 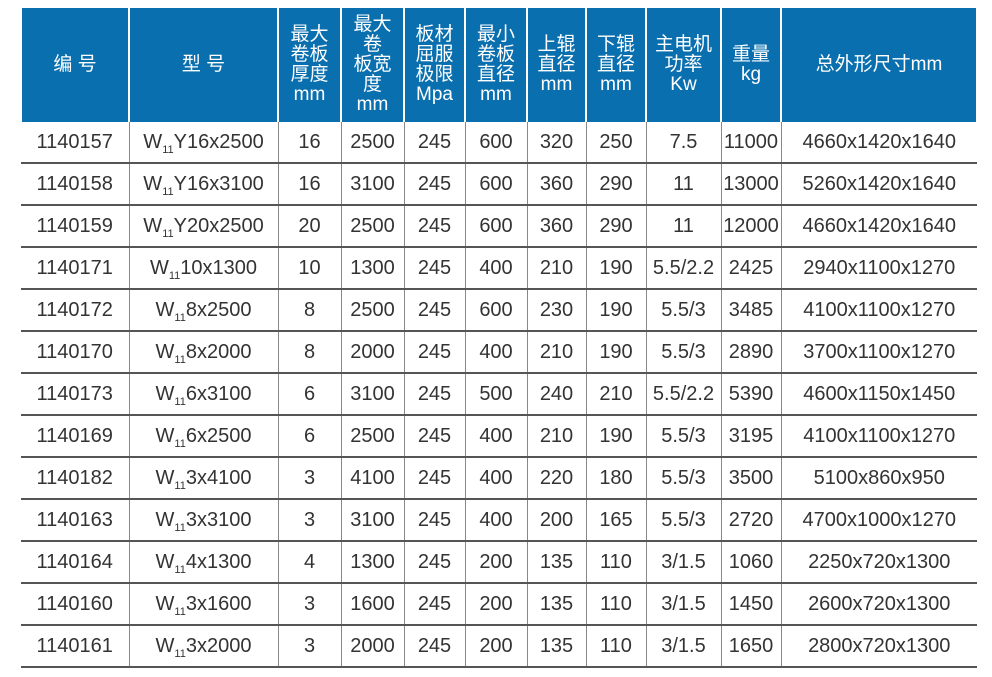 What do you see at coordinates (309, 226) in the screenshot?
I see `value-cell: 20` at bounding box center [309, 226].